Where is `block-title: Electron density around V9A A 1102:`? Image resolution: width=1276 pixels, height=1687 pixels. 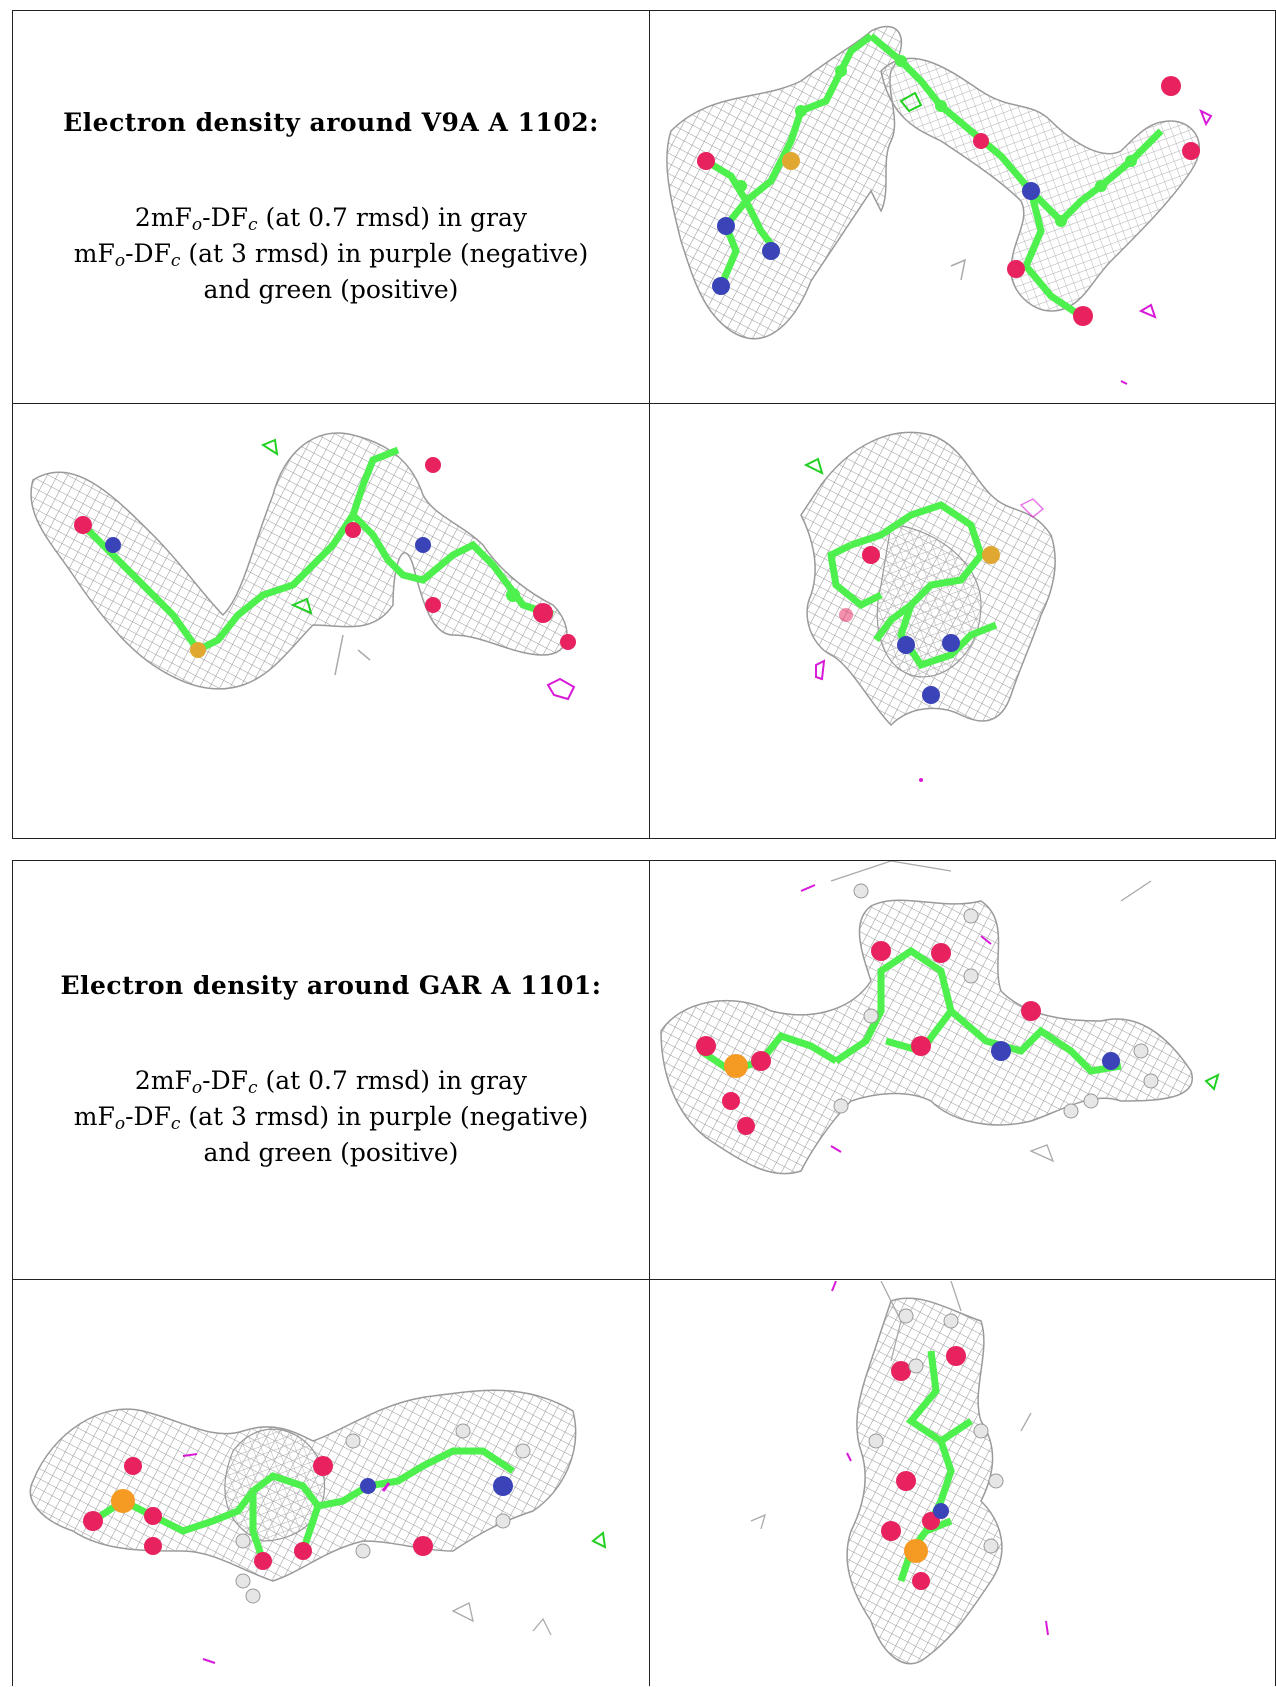
block-title: Electron density around V9A A 1102: is located at coordinates (331, 122).